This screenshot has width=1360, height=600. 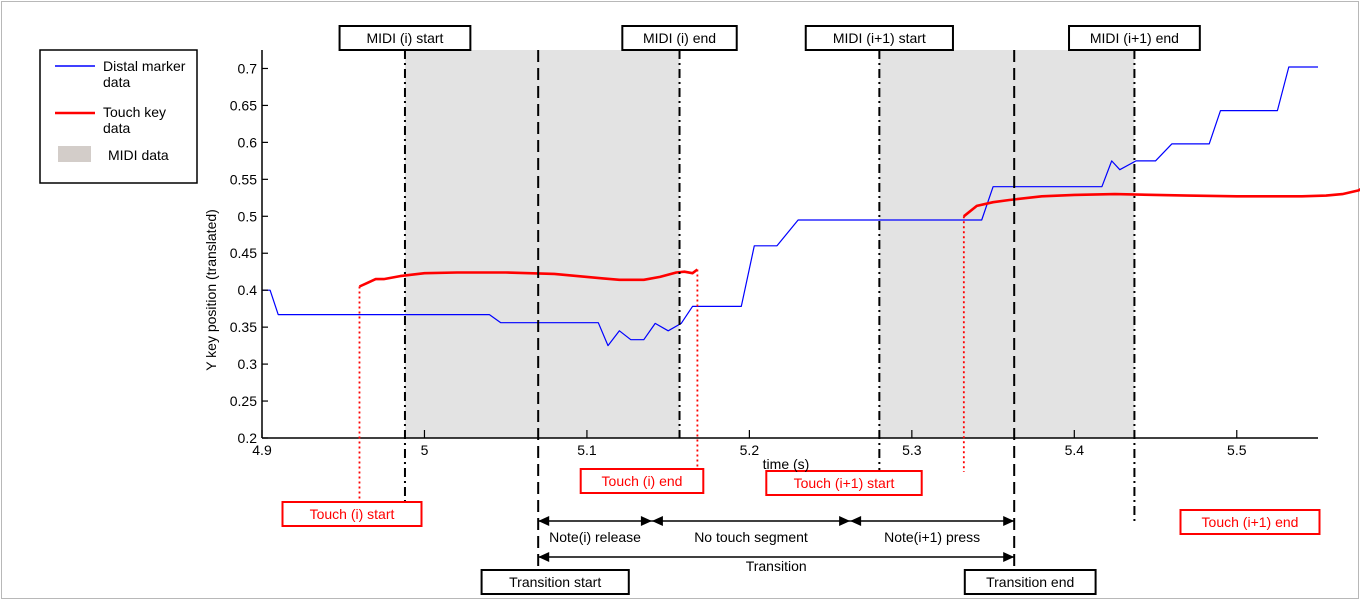 I want to click on legend-label-distal-marker: Distal marker data, so click(x=144, y=74).